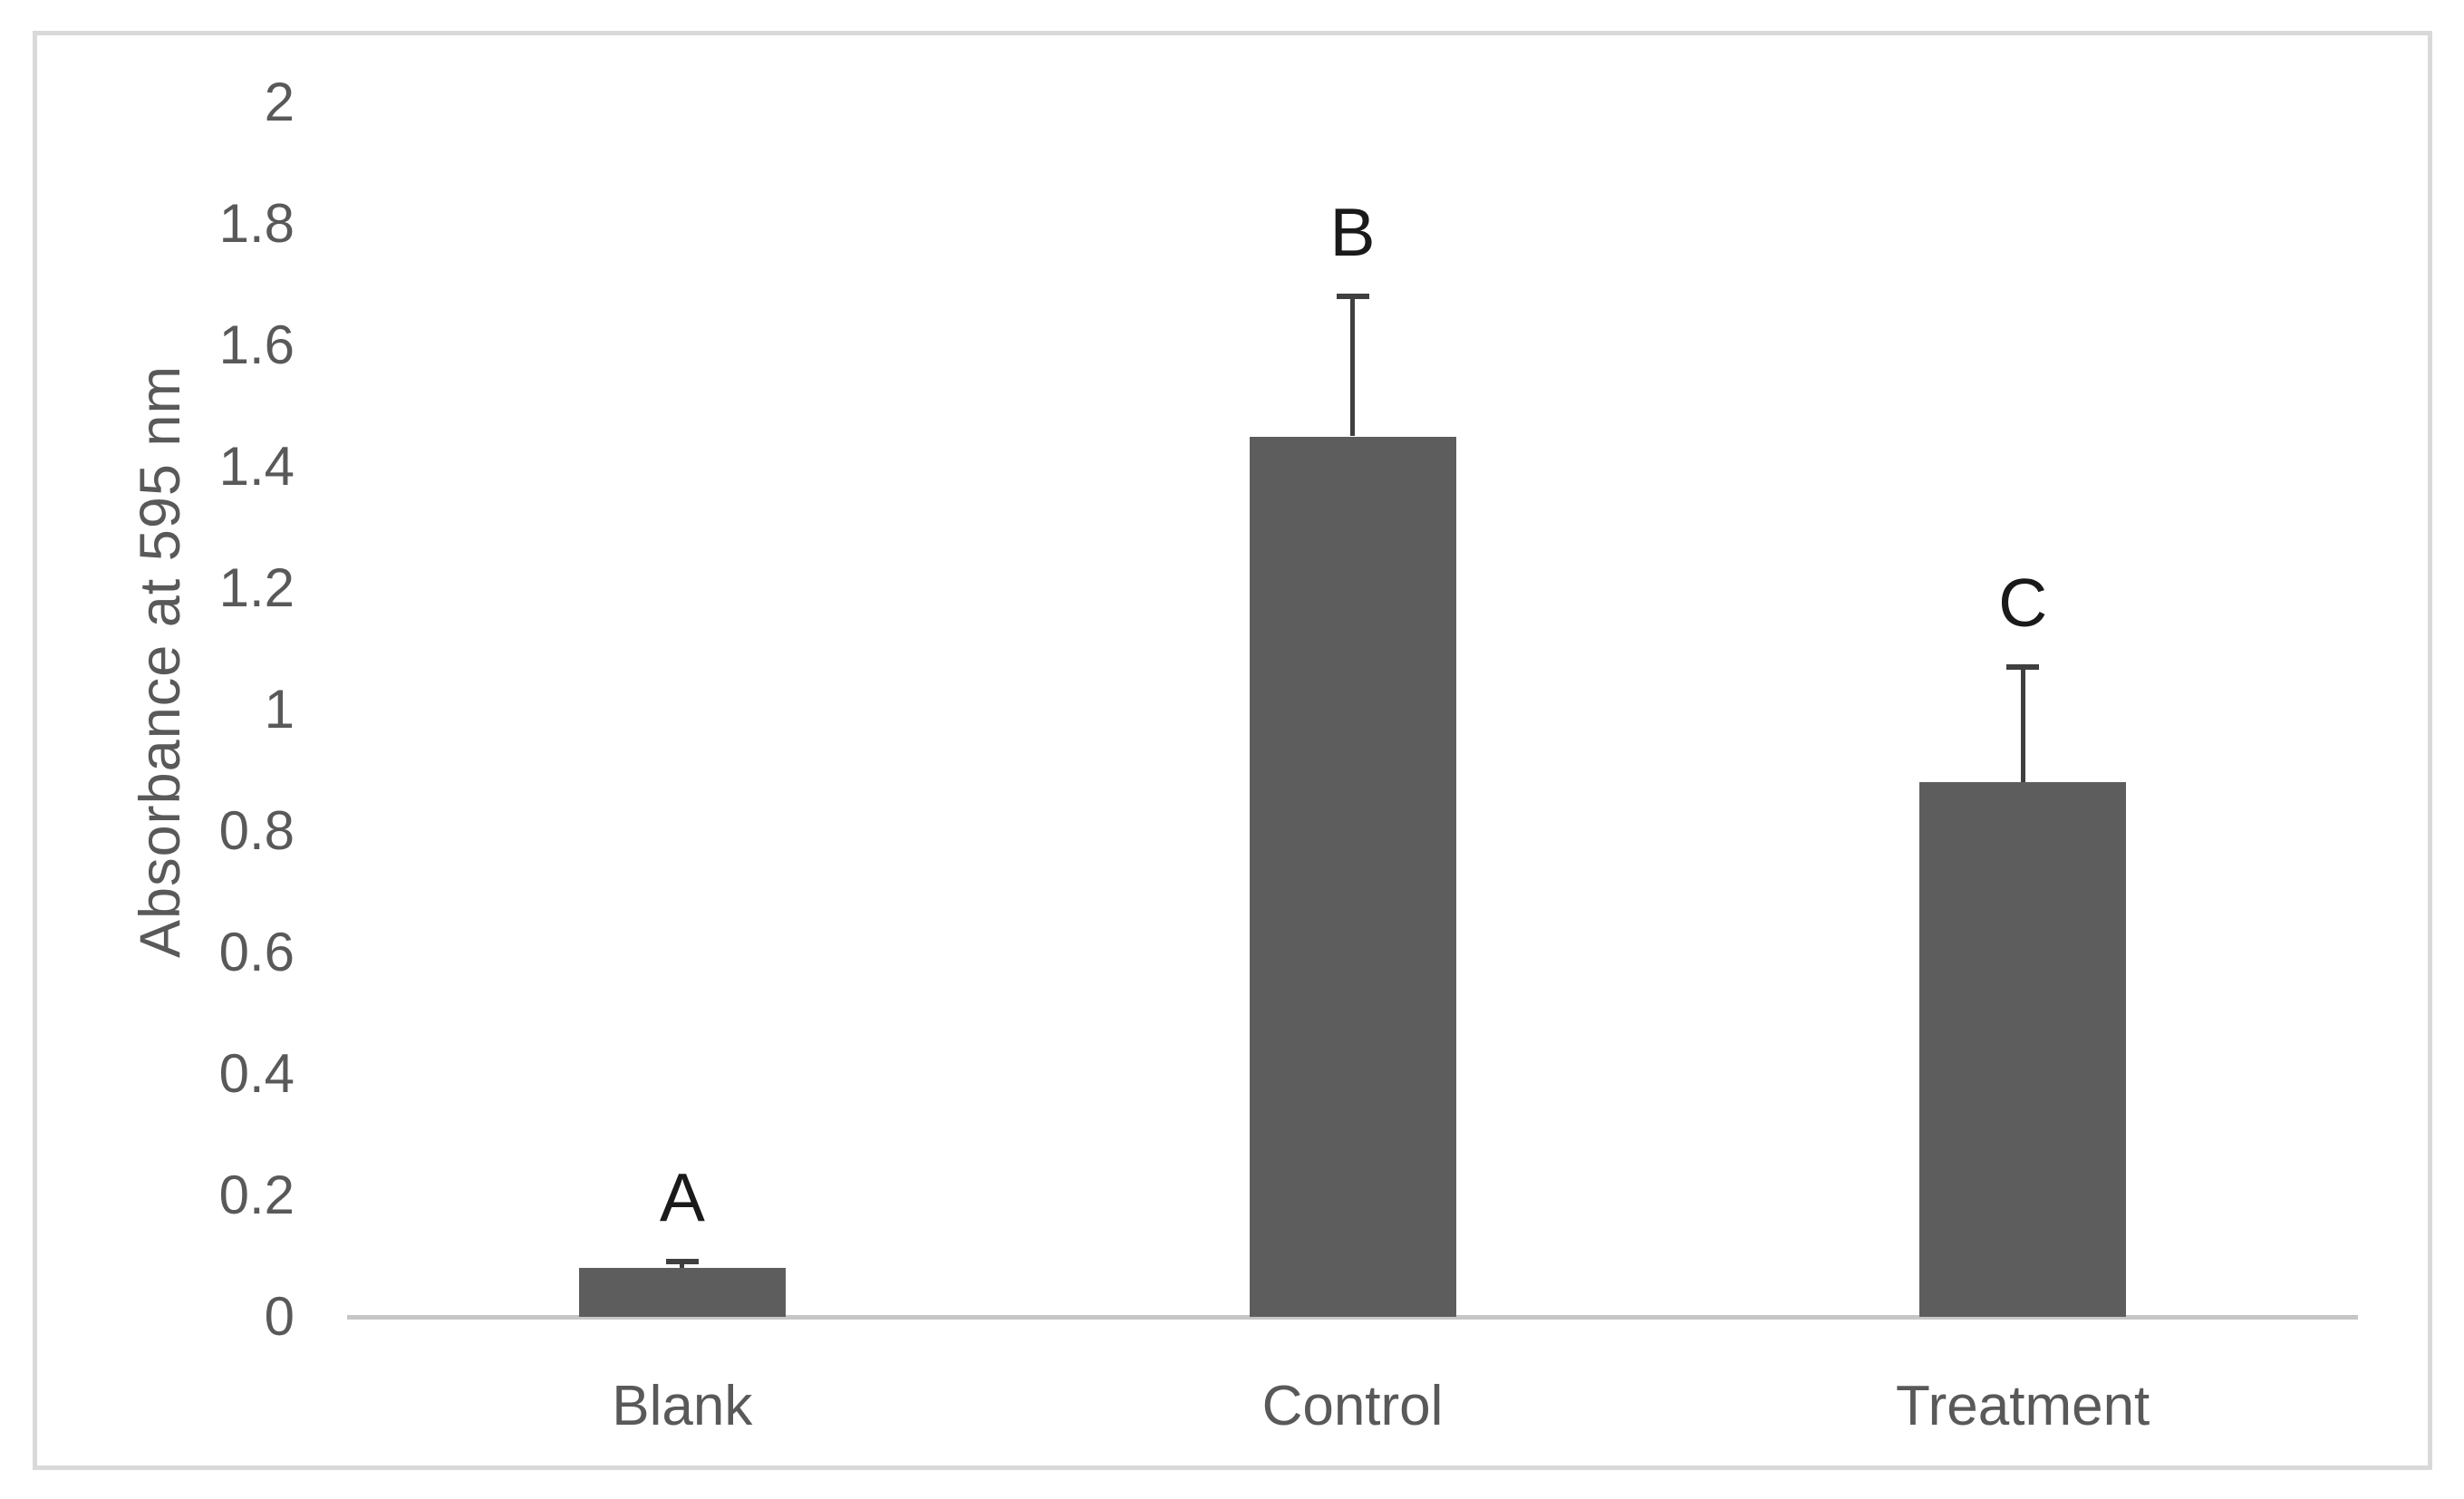 This screenshot has height=1499, width=2464. What do you see at coordinates (2023, 1406) in the screenshot?
I see `category-label-treatment: Treatment` at bounding box center [2023, 1406].